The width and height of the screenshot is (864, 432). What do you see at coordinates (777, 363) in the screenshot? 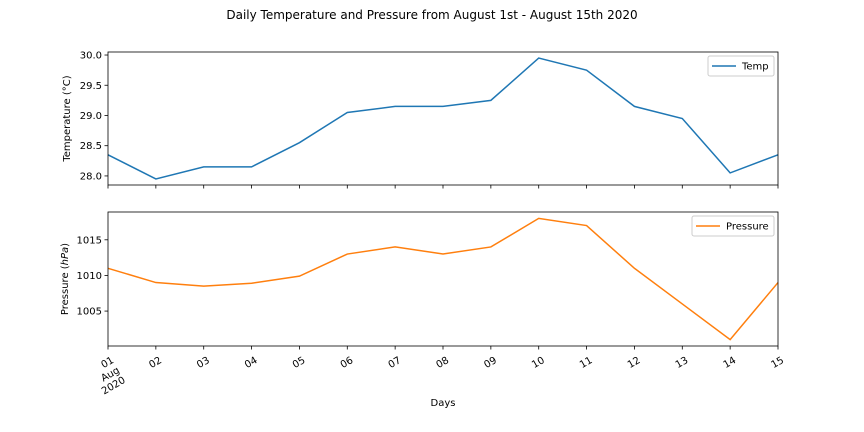
I see `pressure-xtick-label: 15` at bounding box center [777, 363].